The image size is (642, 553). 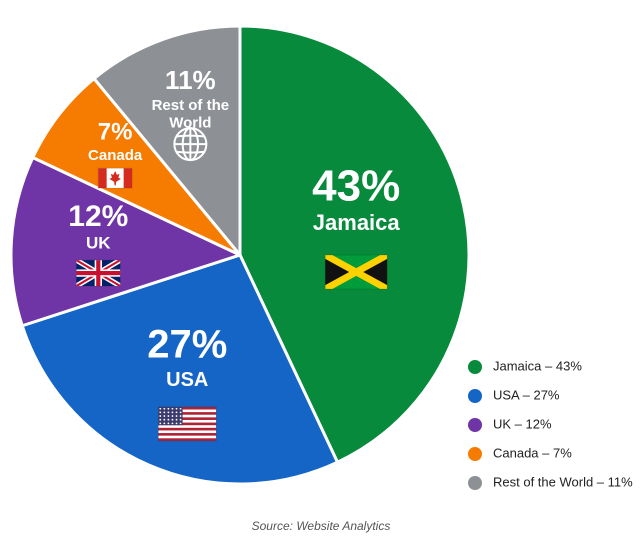 What do you see at coordinates (187, 380) in the screenshot?
I see `name-label-usa: USA` at bounding box center [187, 380].